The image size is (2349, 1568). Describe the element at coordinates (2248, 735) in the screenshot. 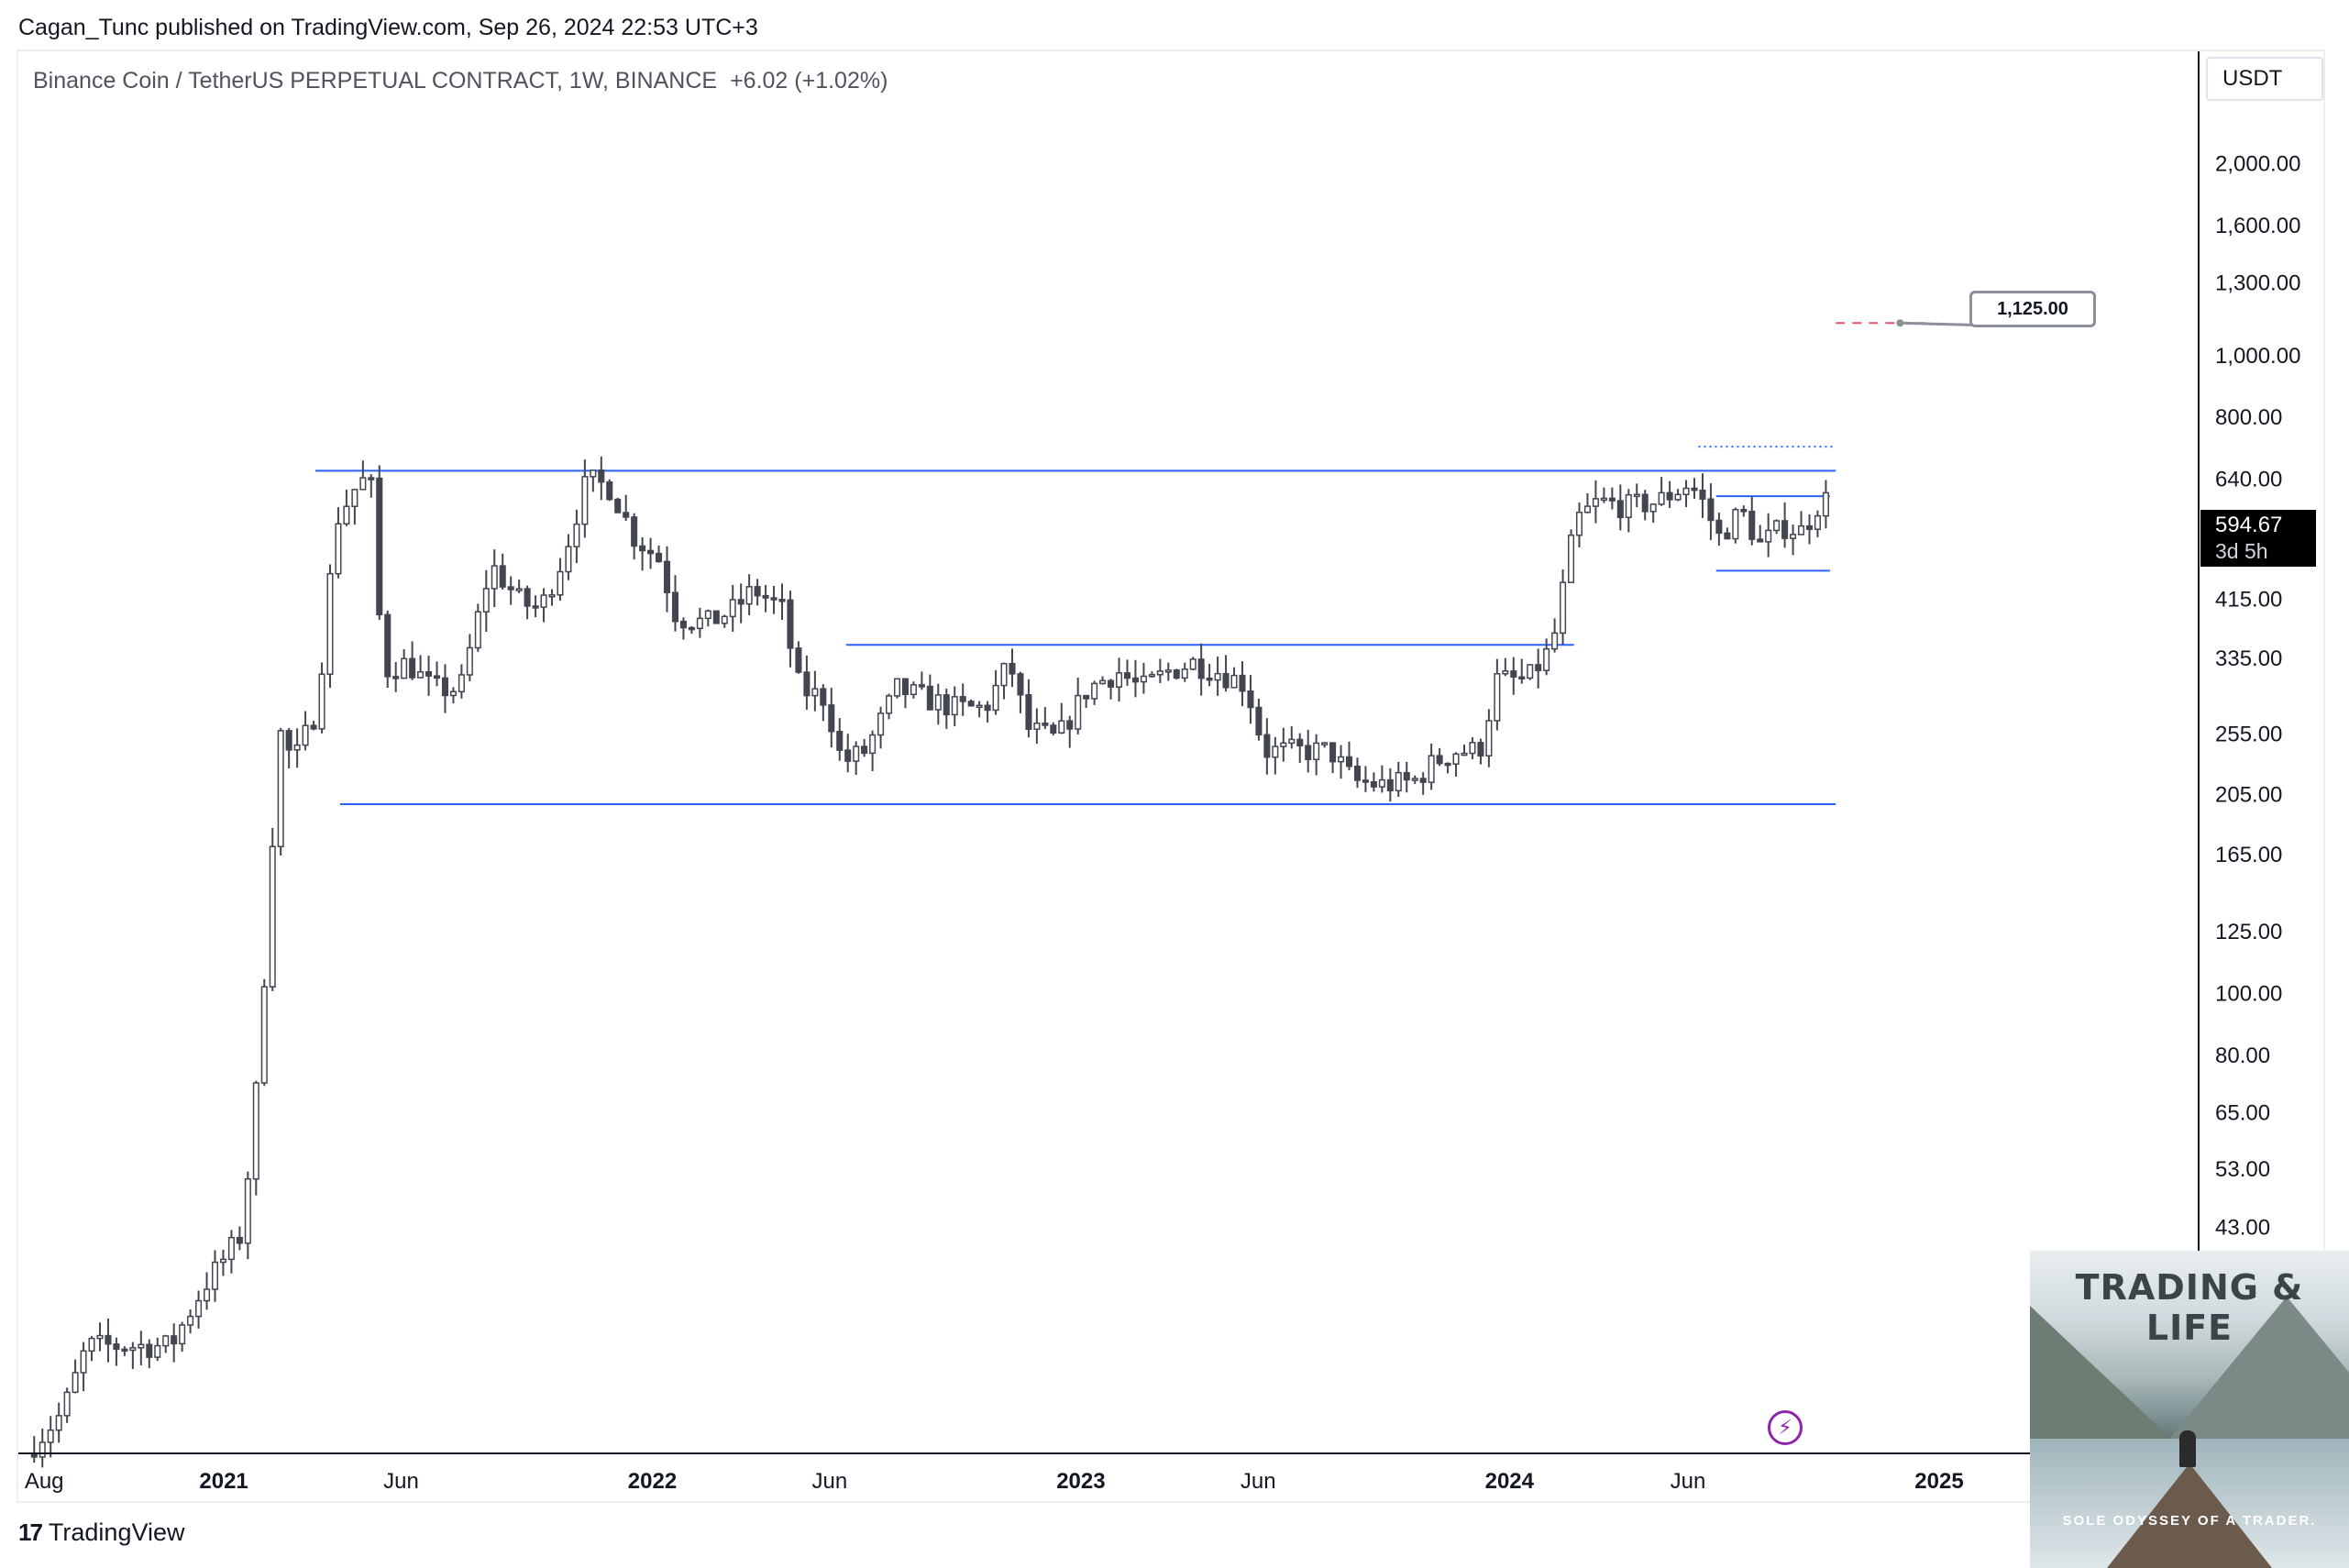

I see `price-tick-label: 255.00` at that location.